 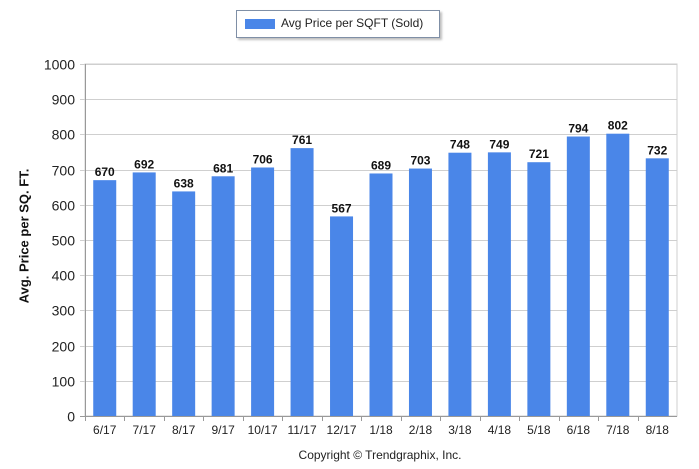 I want to click on y-tick-label: 500, so click(x=64, y=241).